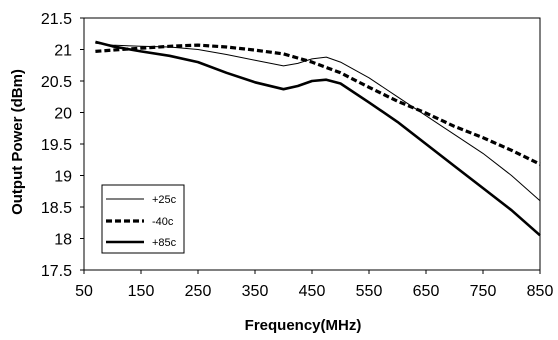  What do you see at coordinates (163, 222) in the screenshot?
I see `legend-label-minus40c: -40c` at bounding box center [163, 222].